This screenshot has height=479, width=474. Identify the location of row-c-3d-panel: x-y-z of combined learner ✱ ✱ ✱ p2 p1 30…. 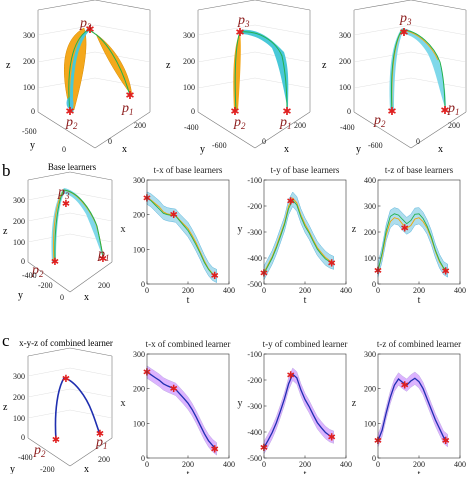
(58, 406).